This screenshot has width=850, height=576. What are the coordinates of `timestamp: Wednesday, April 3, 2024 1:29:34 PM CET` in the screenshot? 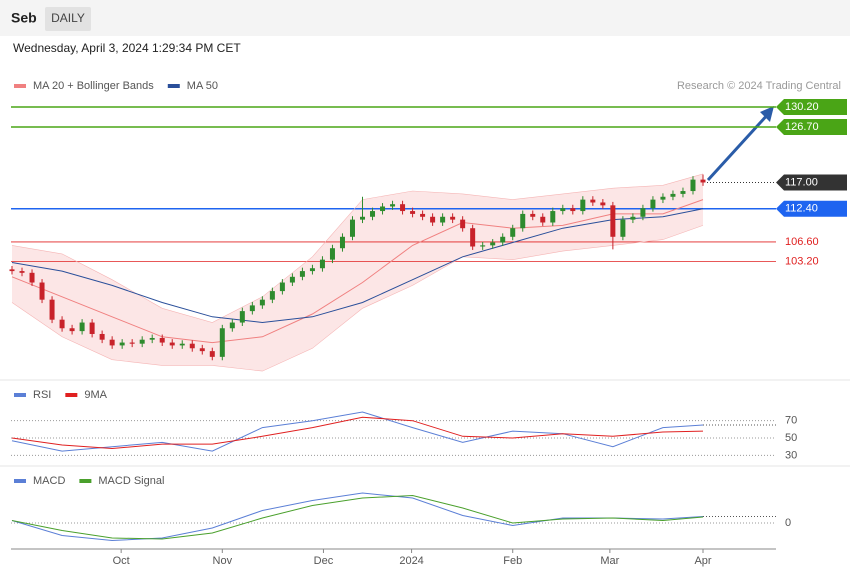 It's located at (127, 48).